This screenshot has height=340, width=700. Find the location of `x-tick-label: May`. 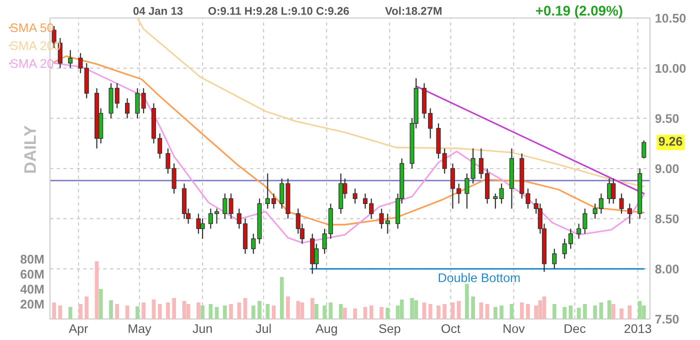

x-tick-label: May is located at coordinates (140, 330).